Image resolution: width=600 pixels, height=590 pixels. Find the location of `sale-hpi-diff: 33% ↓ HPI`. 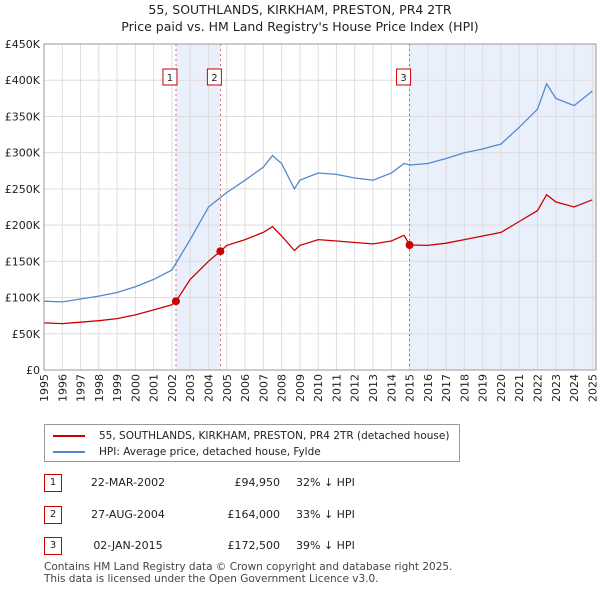

sale-hpi-diff: 33% ↓ HPI is located at coordinates (325, 514).